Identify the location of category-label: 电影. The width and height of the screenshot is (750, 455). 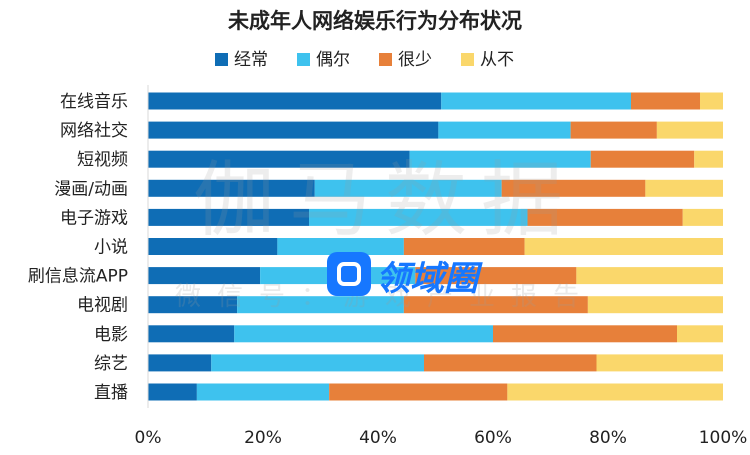
(111, 335).